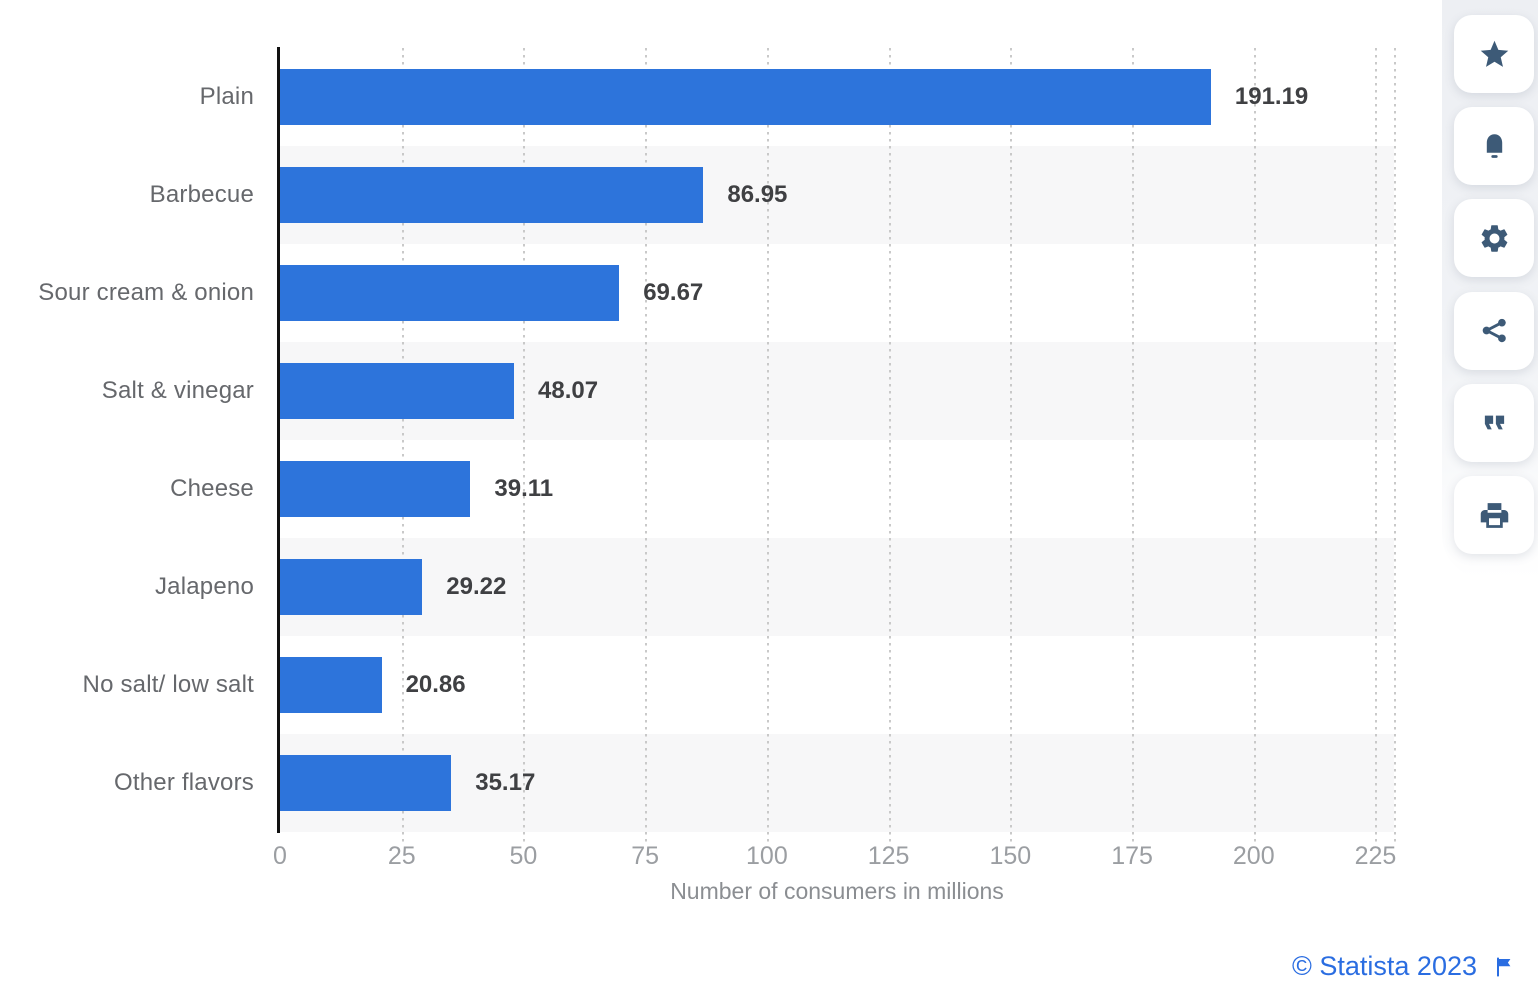  I want to click on settings-button, so click(1494, 238).